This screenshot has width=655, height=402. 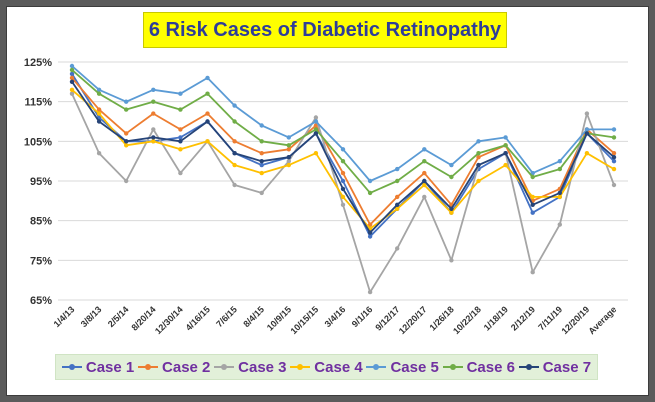 I want to click on x-tick-label: 7/6/15, so click(x=226, y=316).